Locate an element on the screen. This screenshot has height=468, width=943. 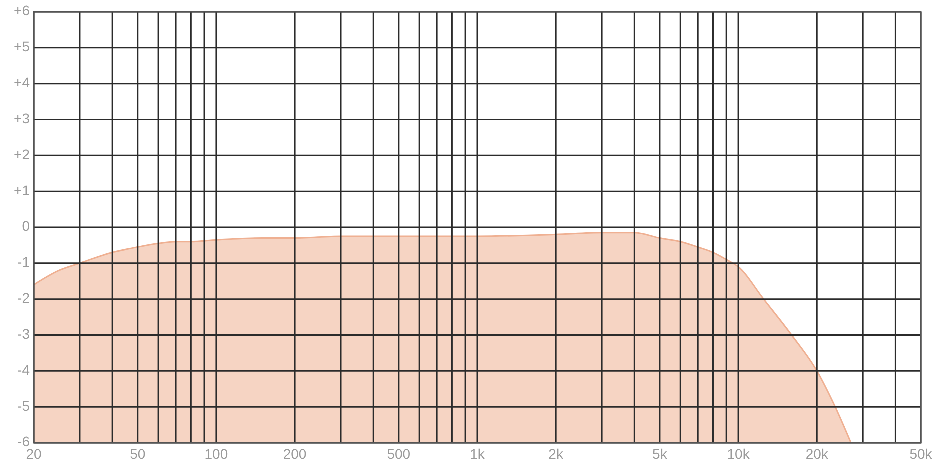
y-tick-label: -2 is located at coordinates (24, 298).